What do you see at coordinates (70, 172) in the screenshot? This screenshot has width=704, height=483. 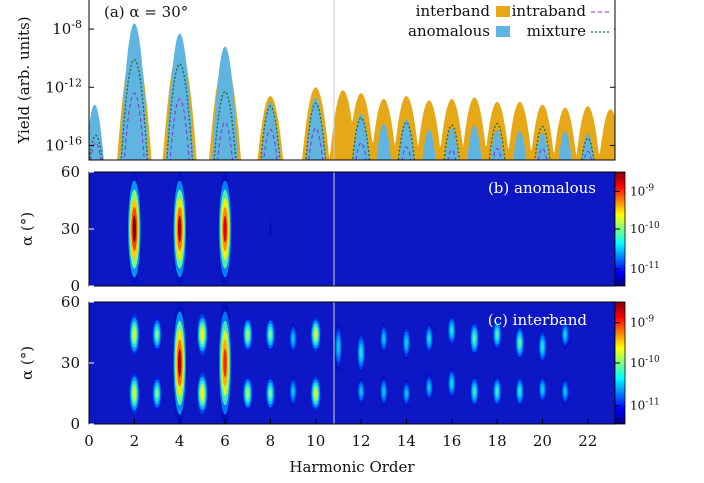 I see `b-ytick-label-2: 60` at bounding box center [70, 172].